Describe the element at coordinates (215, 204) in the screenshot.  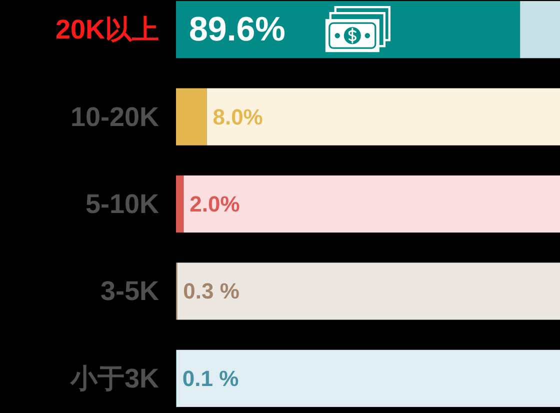
I see `data-label: 2.0%` at that location.